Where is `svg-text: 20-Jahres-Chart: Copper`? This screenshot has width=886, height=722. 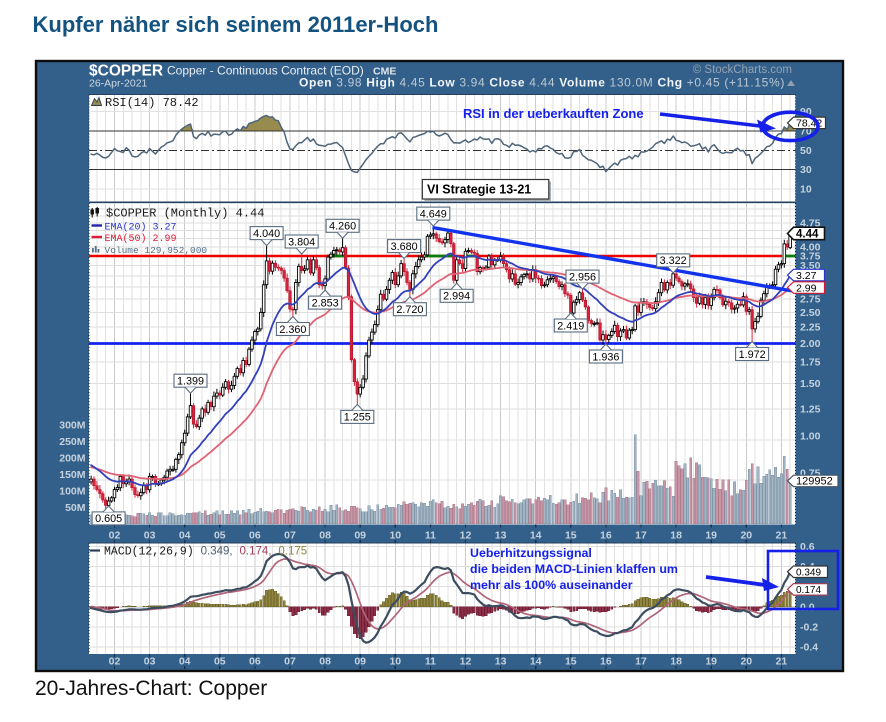 svg-text: 20-Jahres-Chart: Copper is located at coordinates (151, 688).